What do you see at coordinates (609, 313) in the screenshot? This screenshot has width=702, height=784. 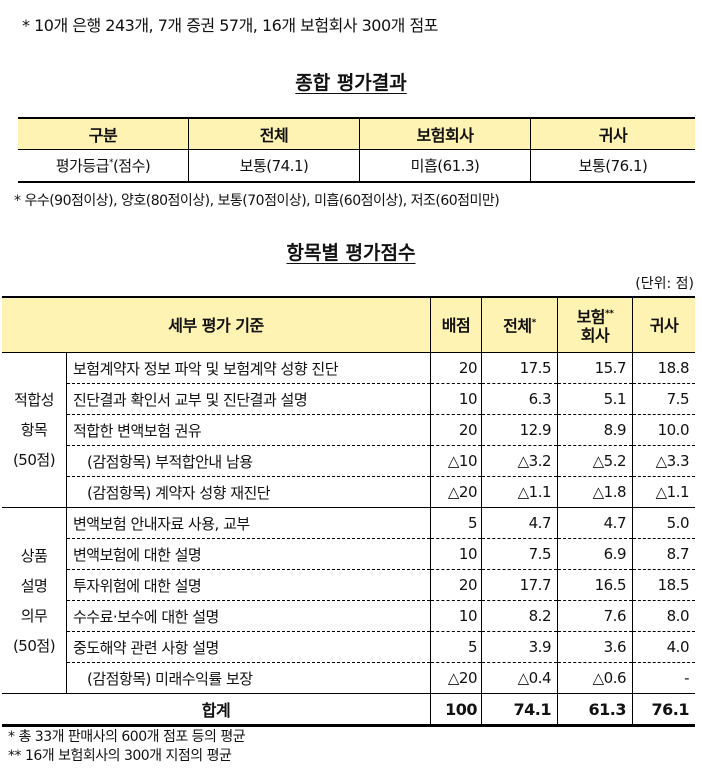 I see `header-insurer-sup: **` at bounding box center [609, 313].